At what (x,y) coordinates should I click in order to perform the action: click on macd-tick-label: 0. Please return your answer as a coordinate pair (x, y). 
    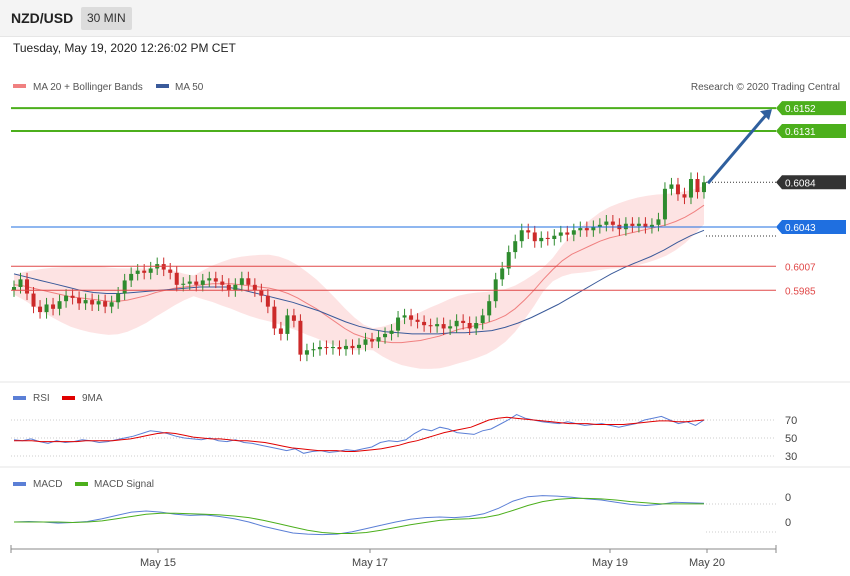
    Looking at the image, I should click on (788, 498).